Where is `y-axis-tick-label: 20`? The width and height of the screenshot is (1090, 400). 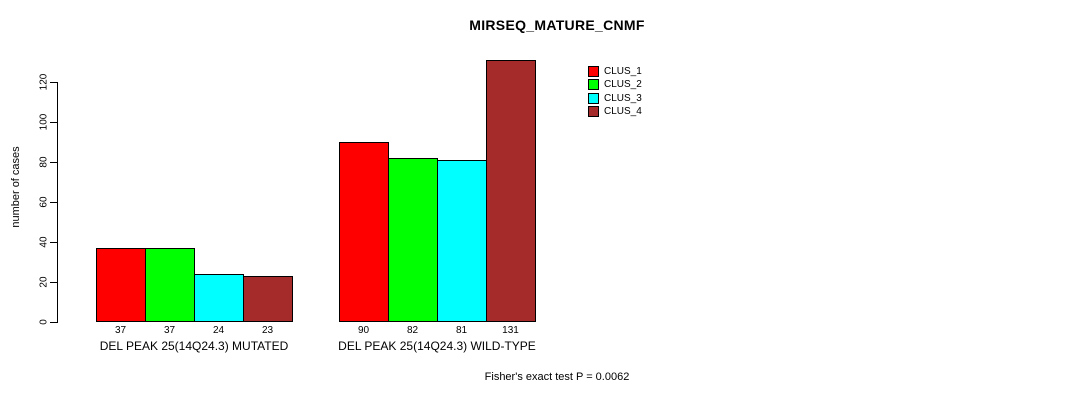
y-axis-tick-label: 20 is located at coordinates (44, 282).